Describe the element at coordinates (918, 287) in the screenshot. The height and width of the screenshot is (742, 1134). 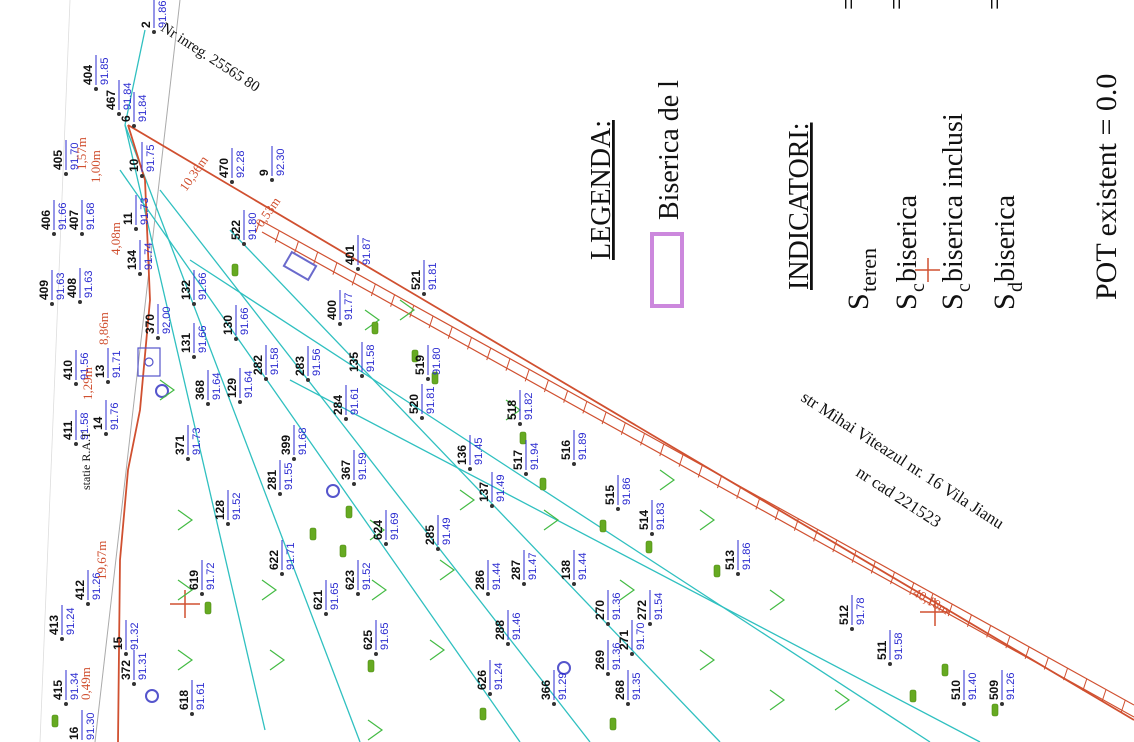
I see `indicator-subscript: c` at that location.